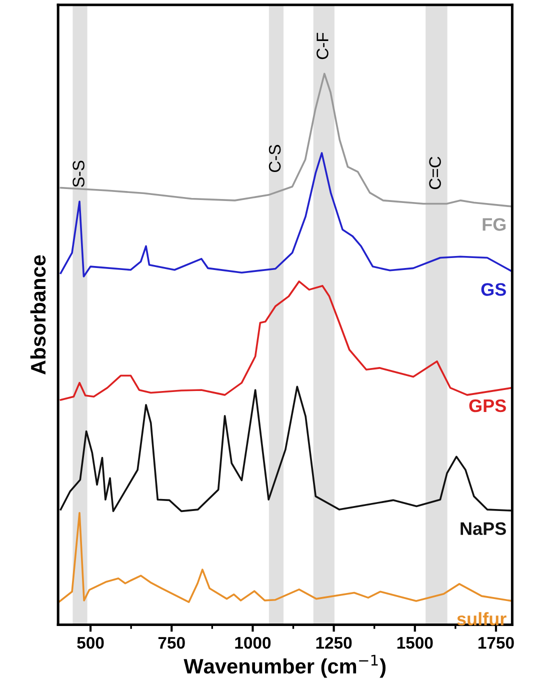 The image size is (533, 688). I want to click on series-label: NaPS, so click(483, 529).